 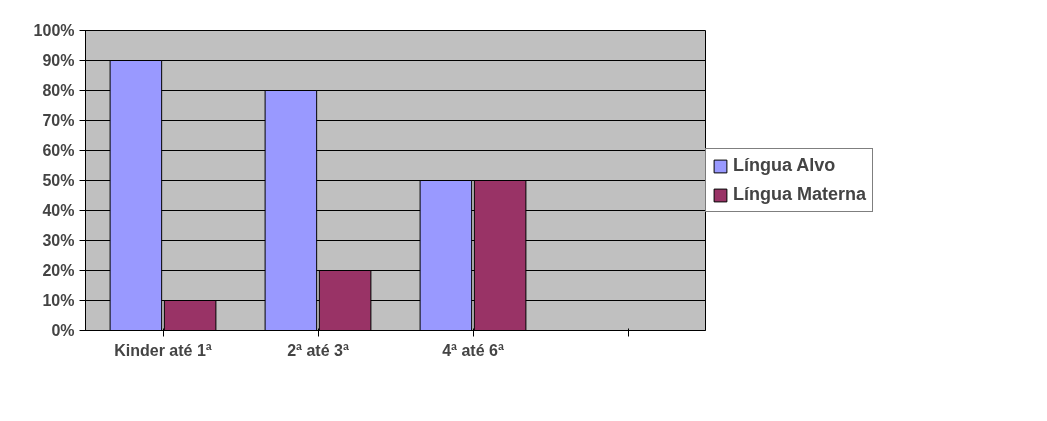 What do you see at coordinates (58, 240) in the screenshot?
I see `y-tick-label: 30%` at bounding box center [58, 240].